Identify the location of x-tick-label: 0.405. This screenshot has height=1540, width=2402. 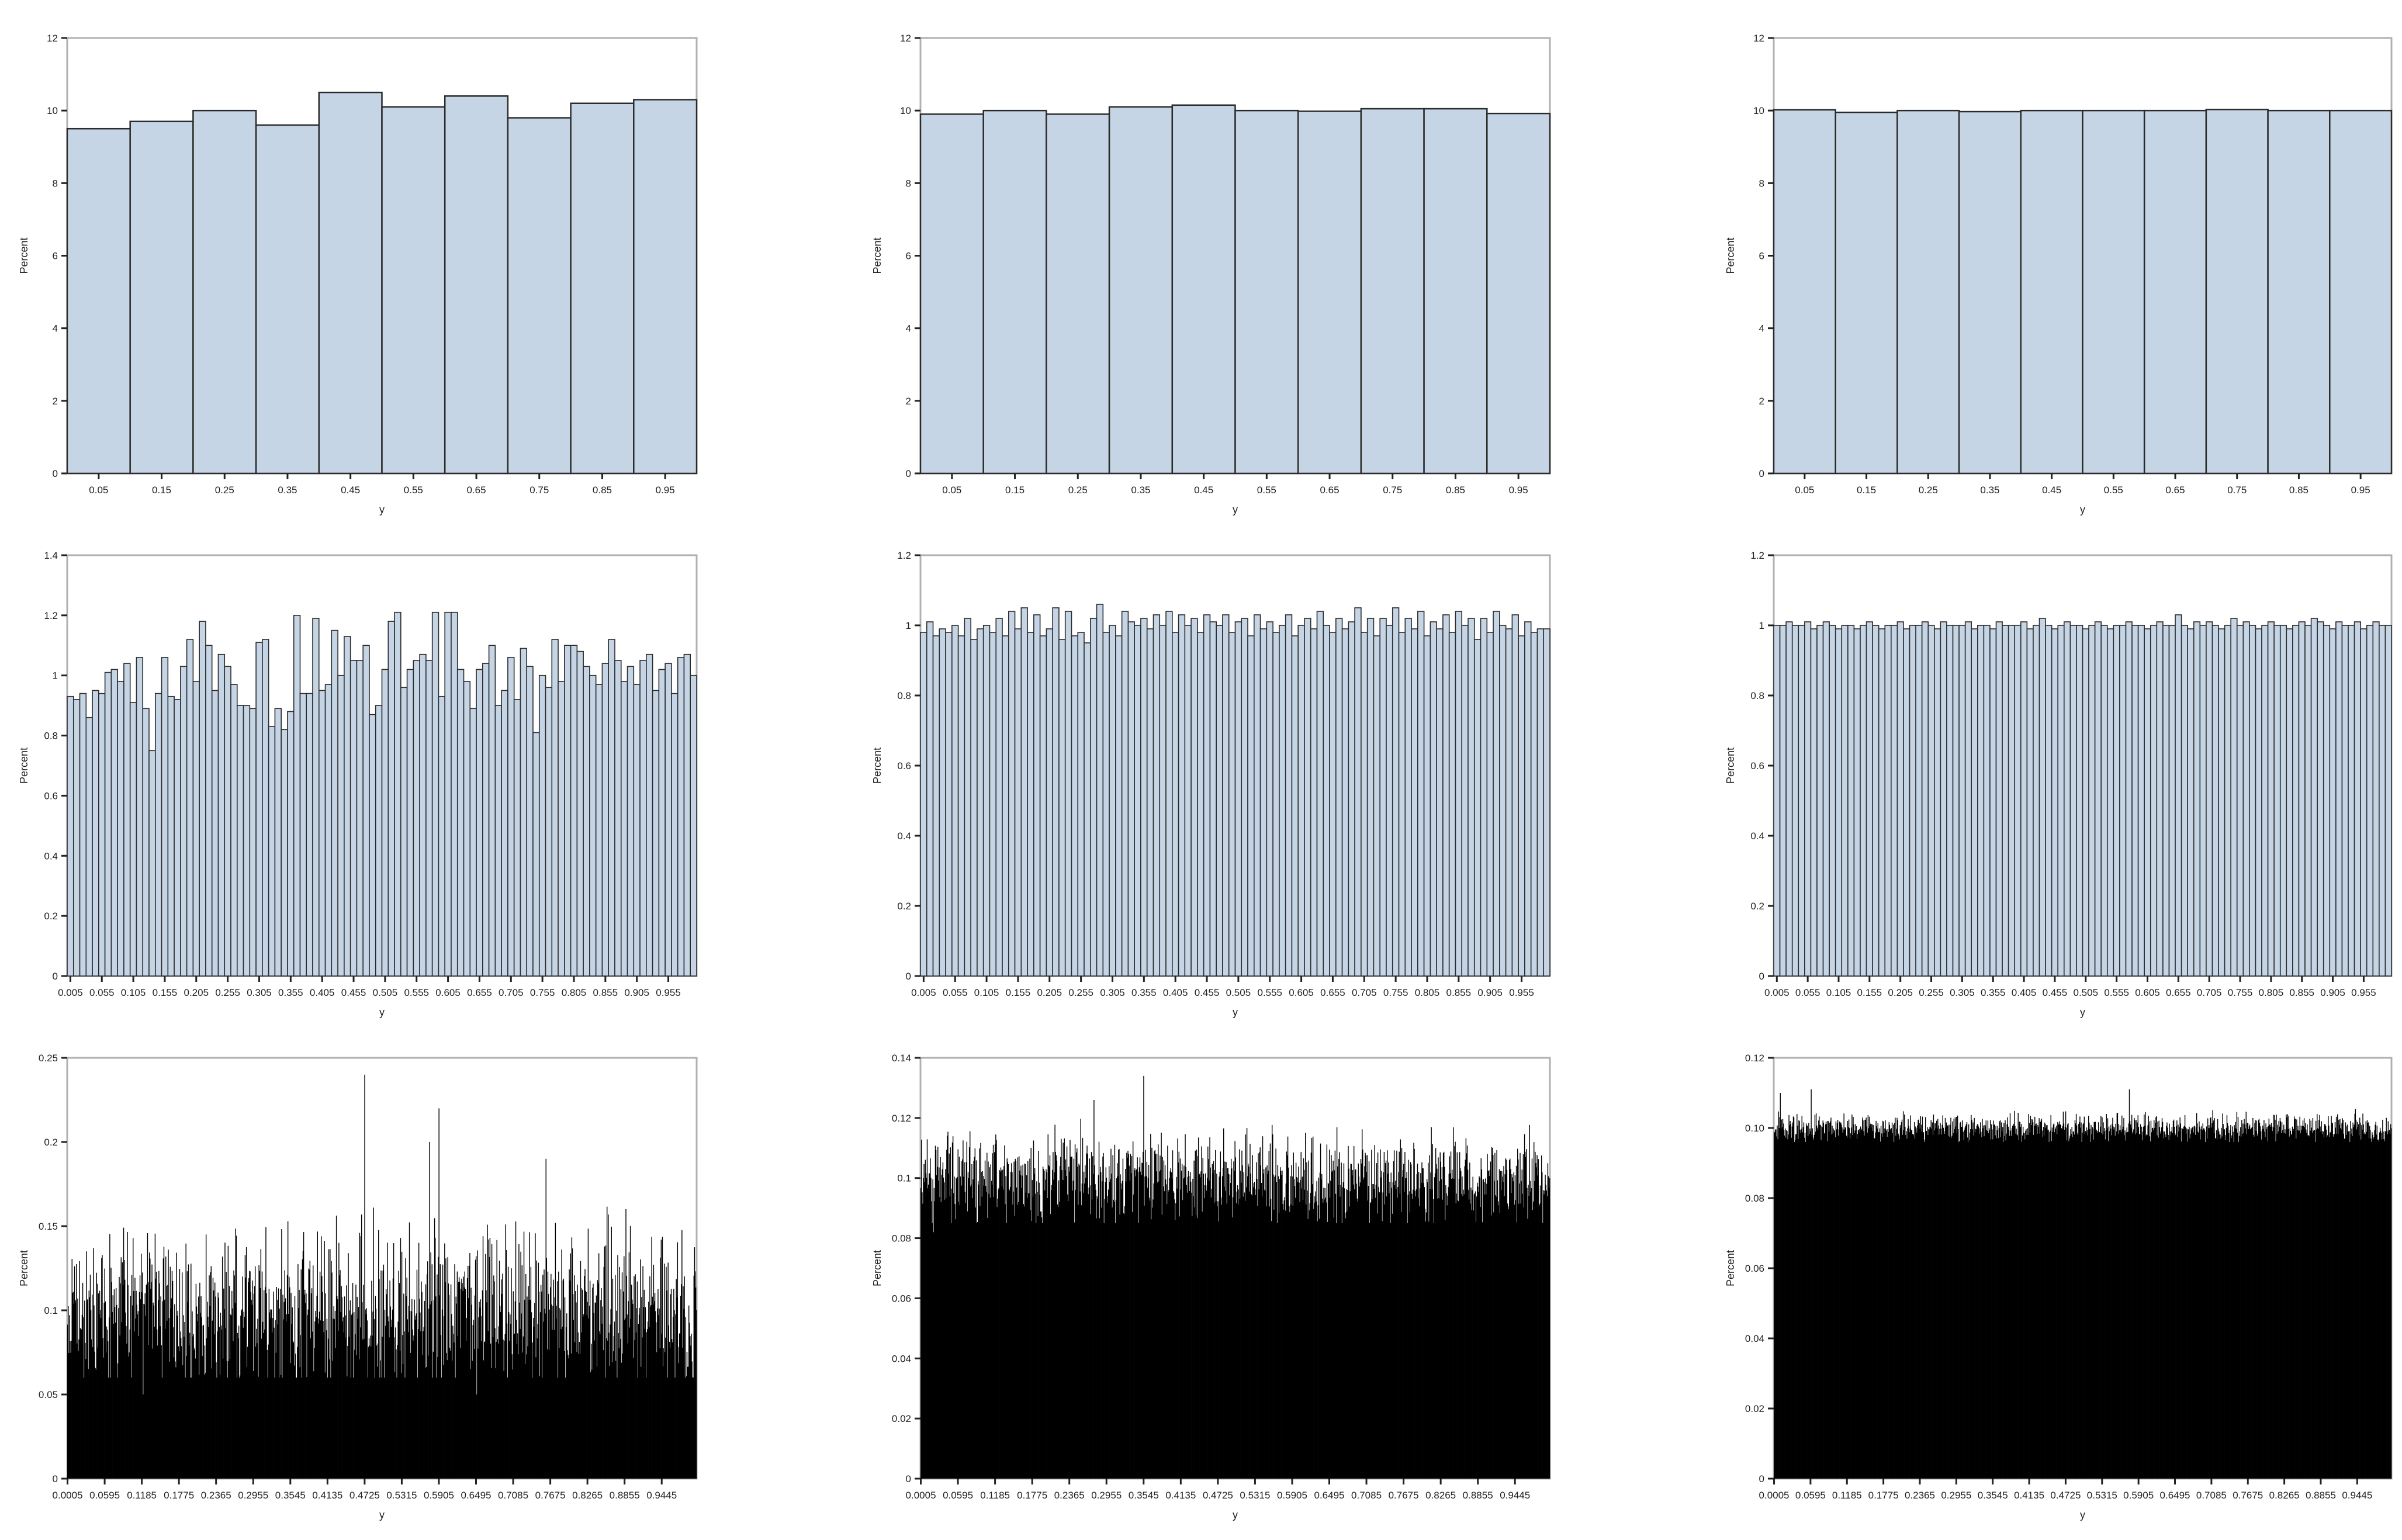
(2024, 993).